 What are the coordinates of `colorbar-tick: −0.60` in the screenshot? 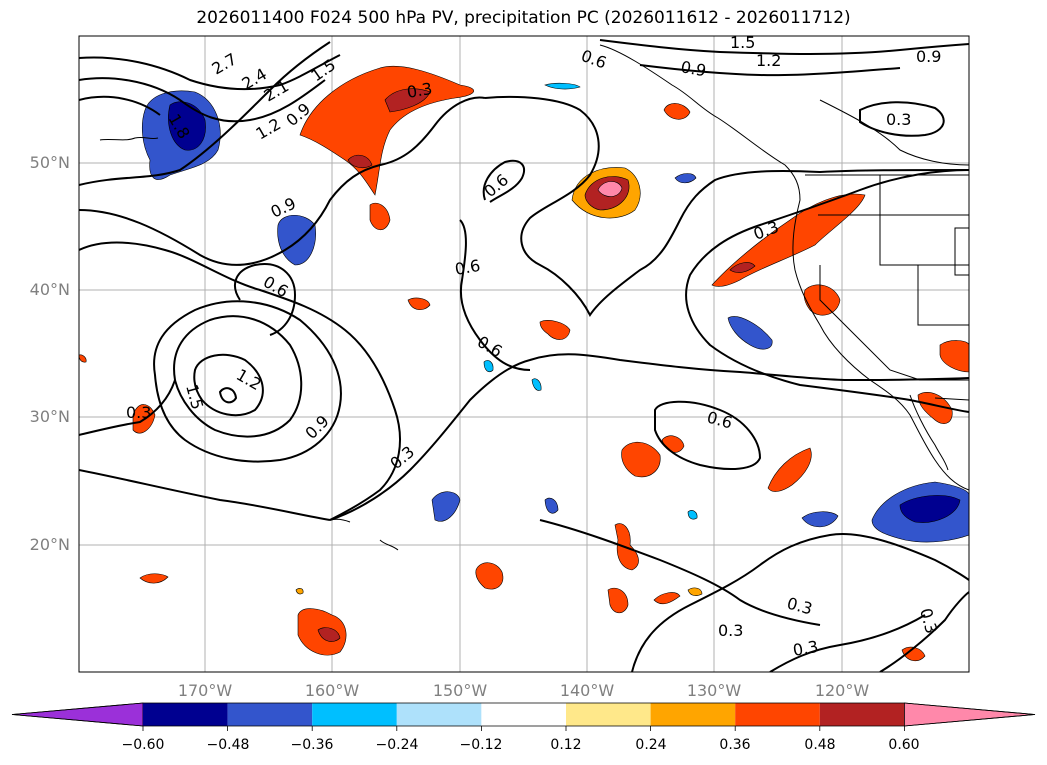 It's located at (143, 745).